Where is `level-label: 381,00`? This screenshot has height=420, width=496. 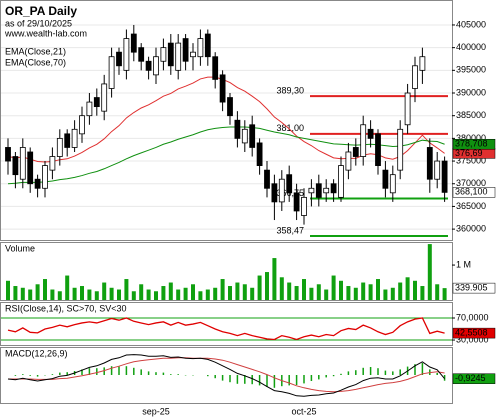
level-label: 381,00 is located at coordinates (290, 128).